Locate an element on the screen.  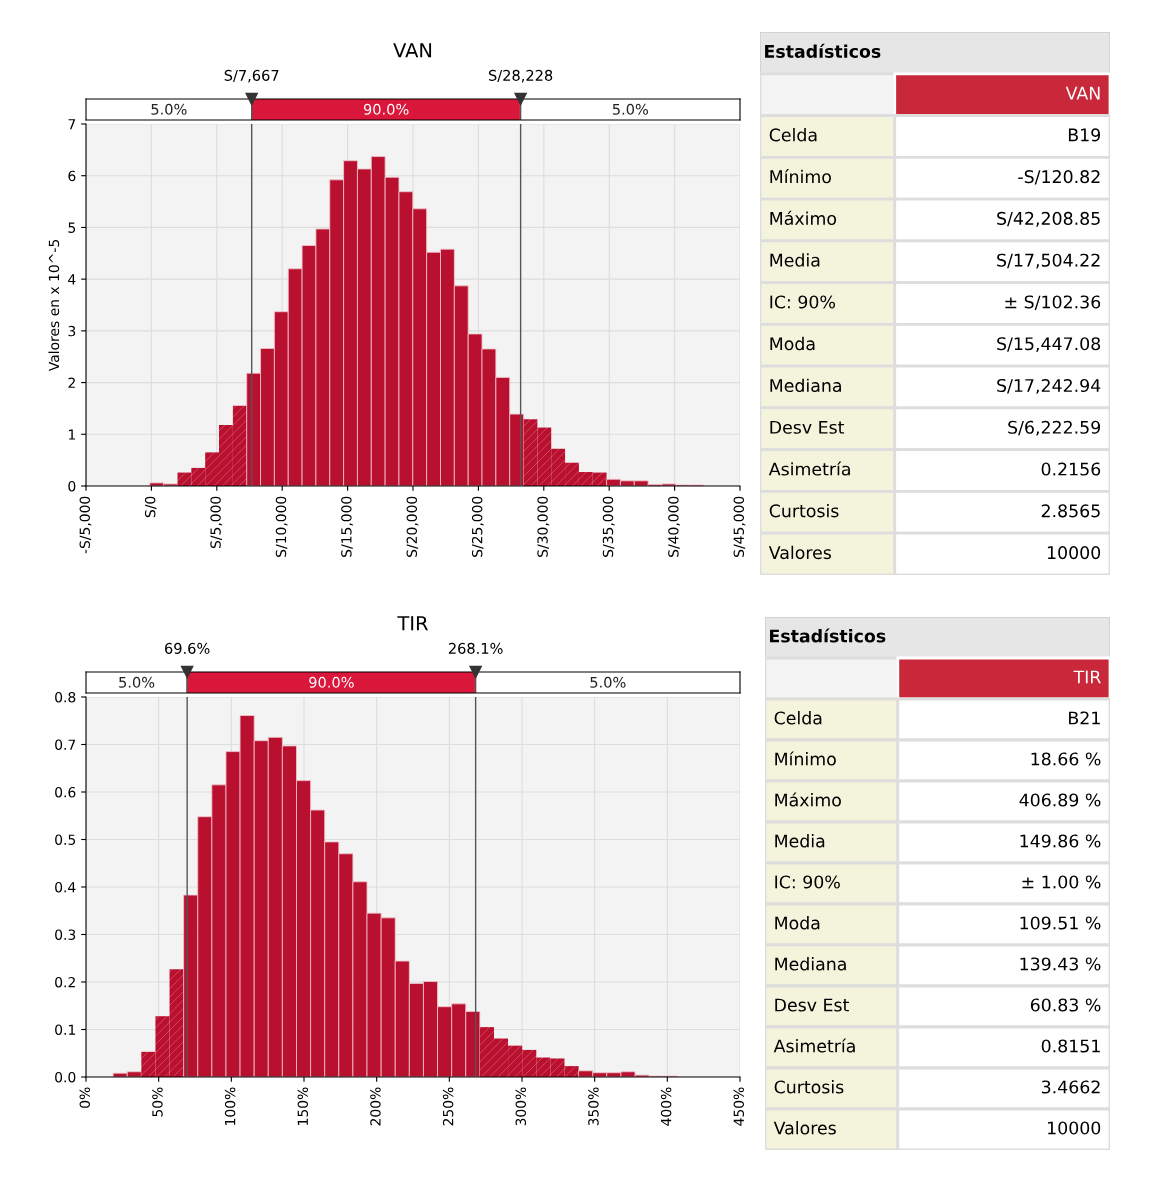
y-tick-label: 0.7 is located at coordinates (65, 744).